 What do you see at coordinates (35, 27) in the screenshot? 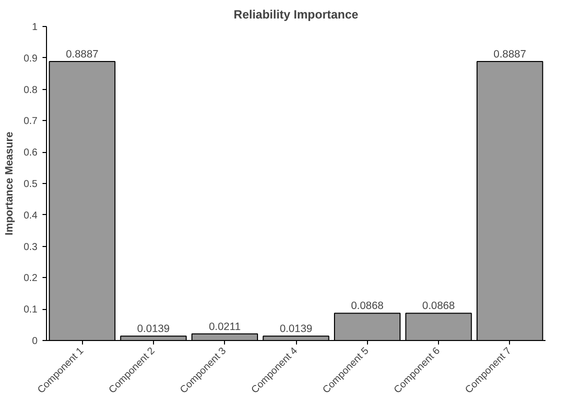
I see `y-tick-label: 1` at bounding box center [35, 27].